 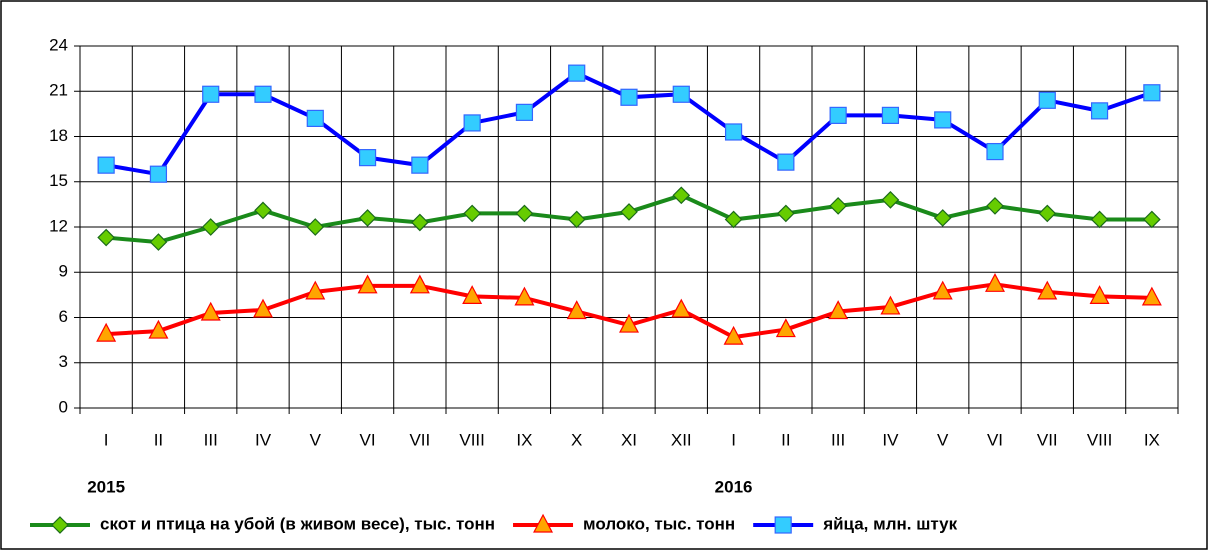 I want to click on y-tick-label: 0, so click(x=63, y=406).